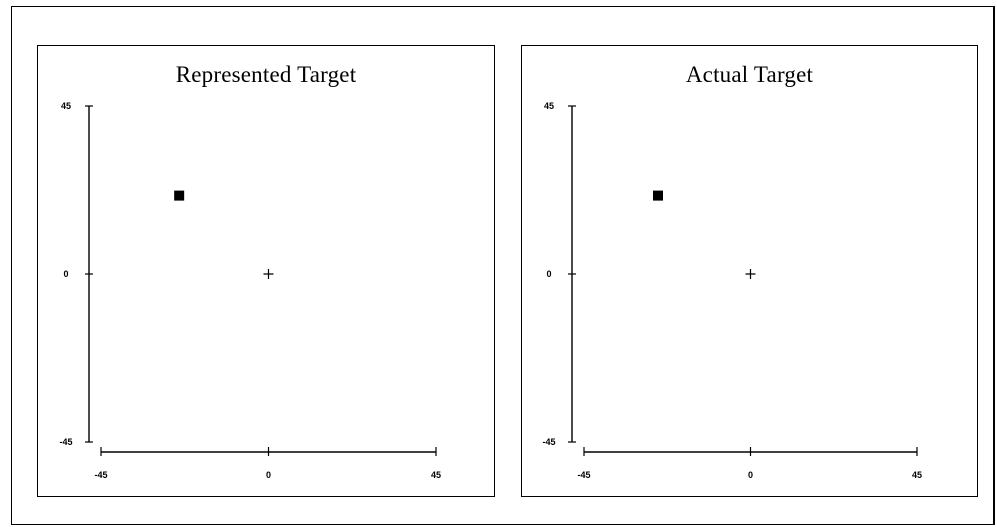 The height and width of the screenshot is (527, 997). Describe the element at coordinates (548, 442) in the screenshot. I see `actual-y-tick-label: -45` at that location.